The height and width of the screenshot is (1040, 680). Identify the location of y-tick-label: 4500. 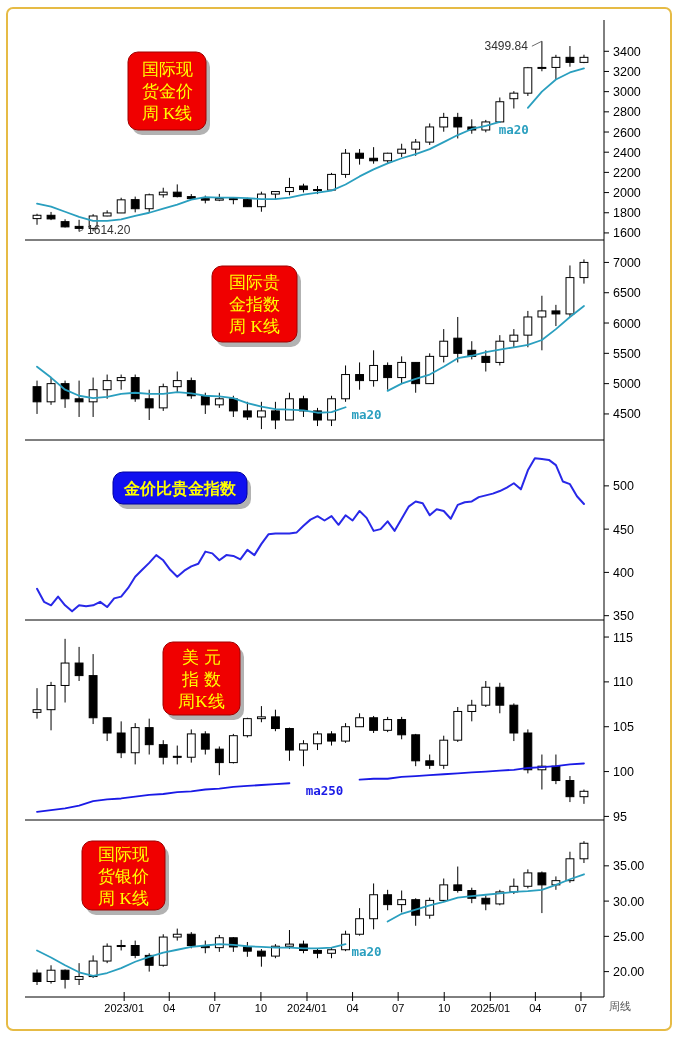
(627, 414).